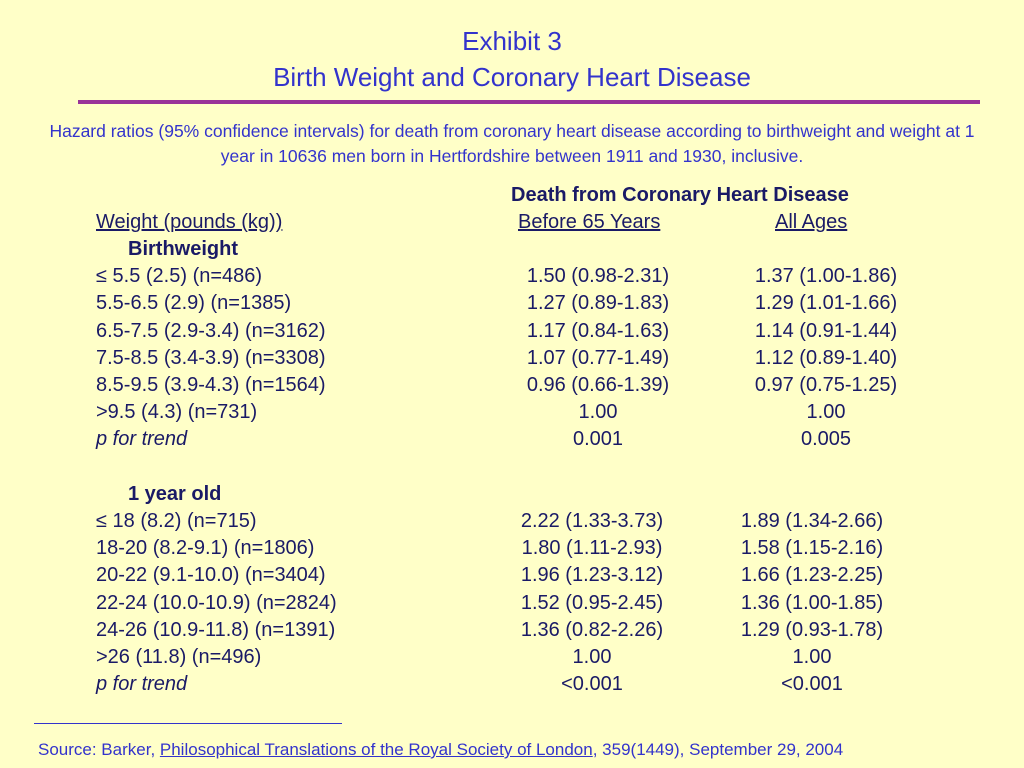  I want to click on col-header-weight: Weight (pounds (kg)), so click(189, 222).